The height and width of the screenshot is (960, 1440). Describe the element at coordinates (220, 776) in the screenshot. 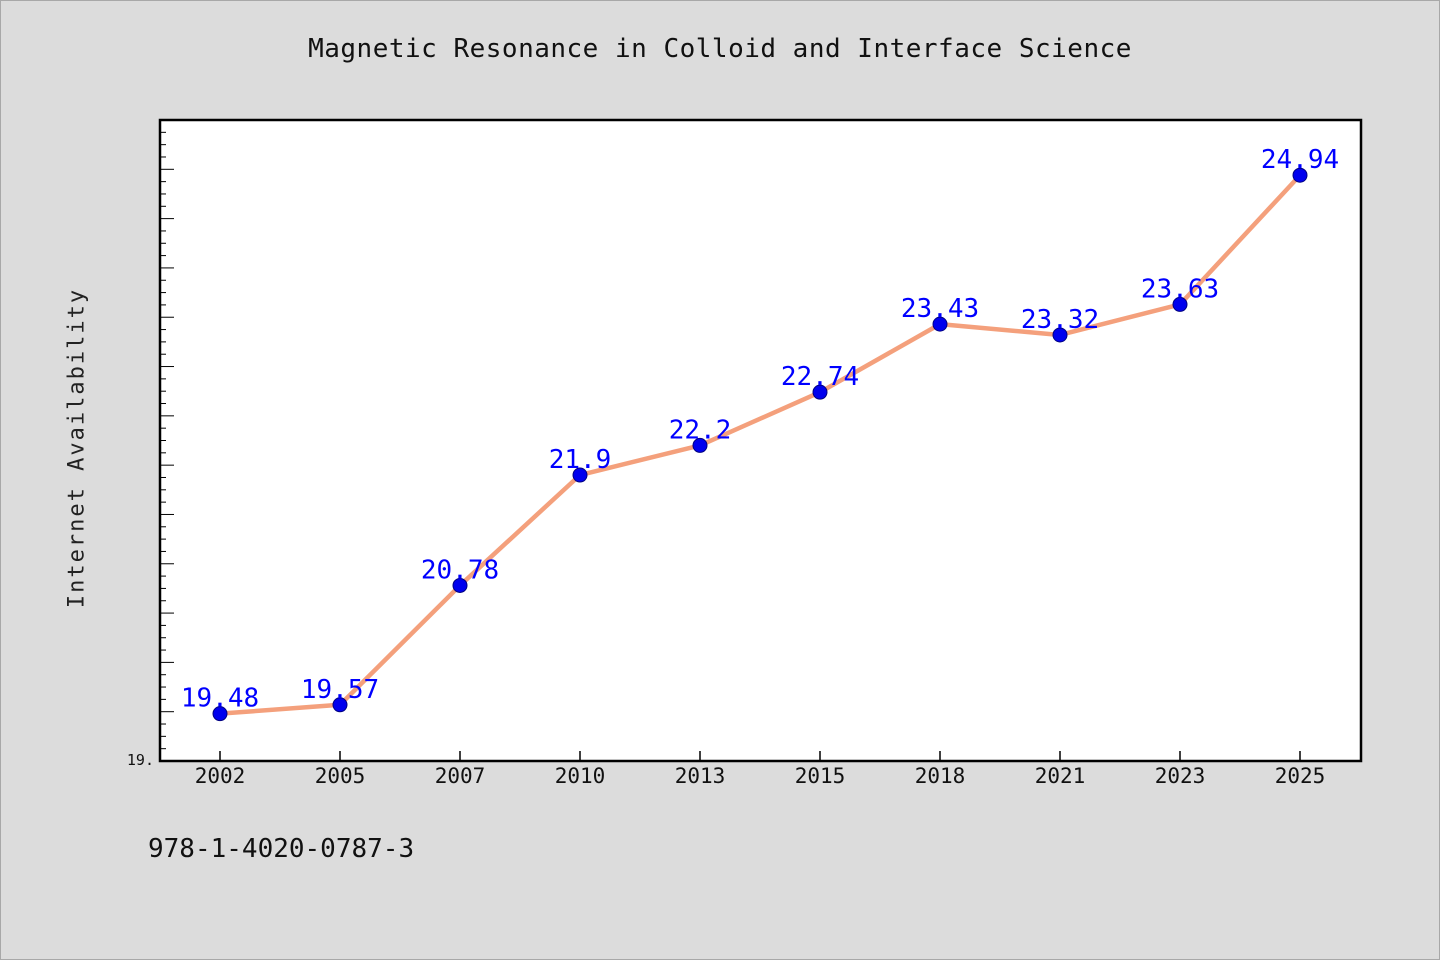

I see `x-tick-label: 2002` at that location.